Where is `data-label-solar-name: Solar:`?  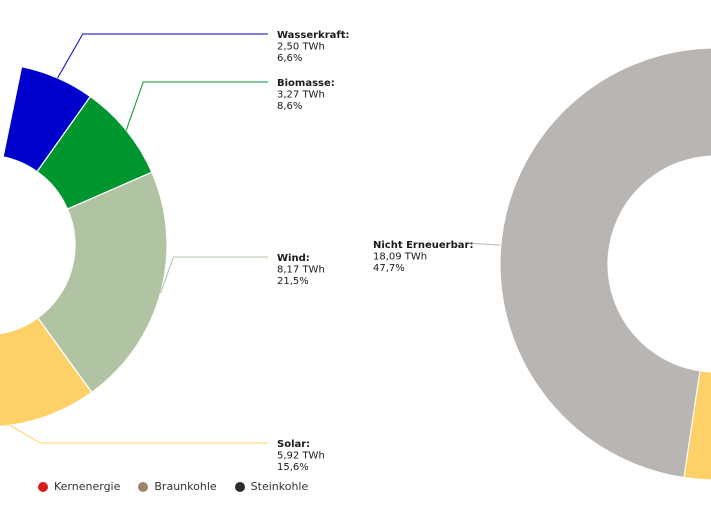 data-label-solar-name: Solar: is located at coordinates (293, 444).